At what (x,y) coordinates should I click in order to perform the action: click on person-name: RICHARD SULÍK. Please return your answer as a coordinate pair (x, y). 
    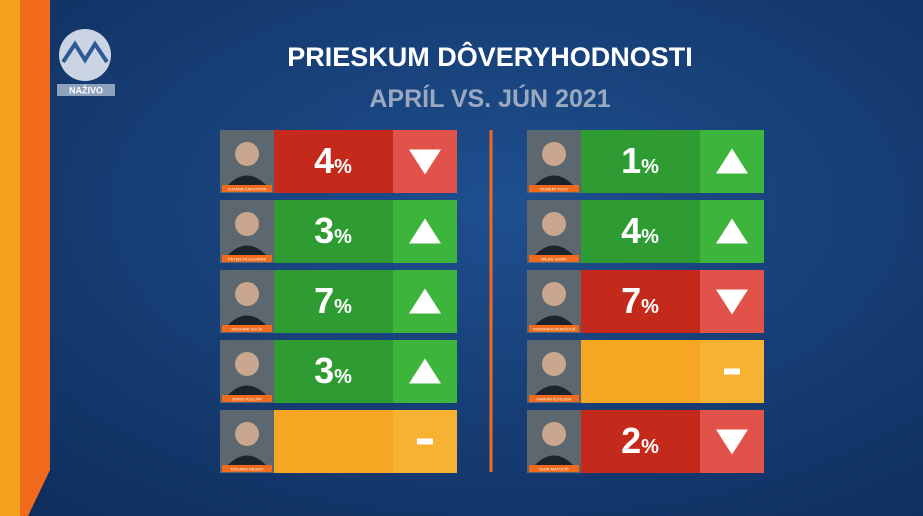
    Looking at the image, I should click on (247, 329).